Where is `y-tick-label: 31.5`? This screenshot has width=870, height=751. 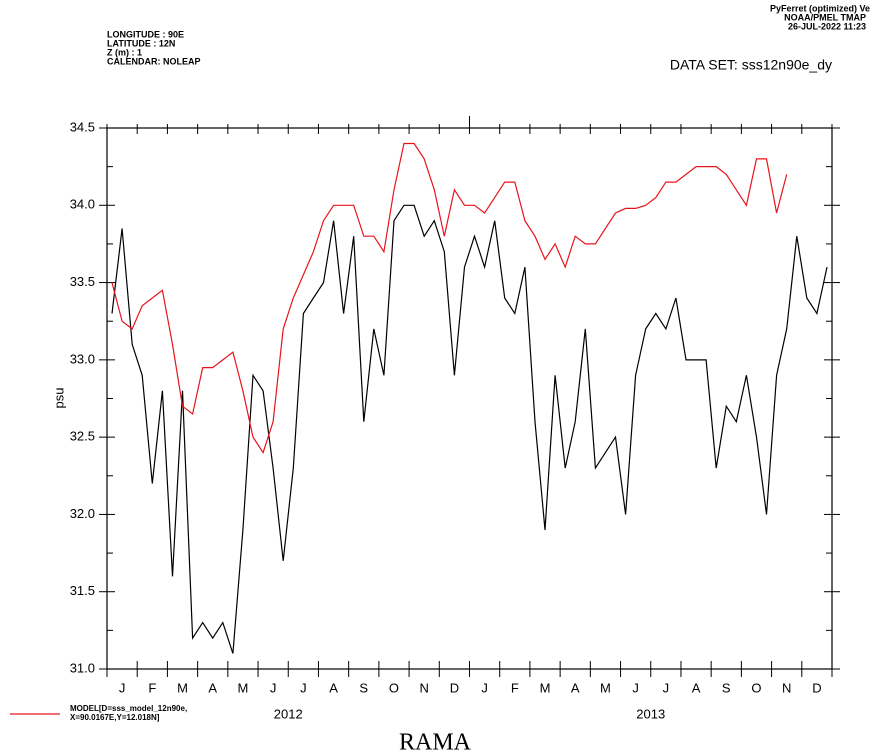
y-tick-label: 31.5 is located at coordinates (82, 590).